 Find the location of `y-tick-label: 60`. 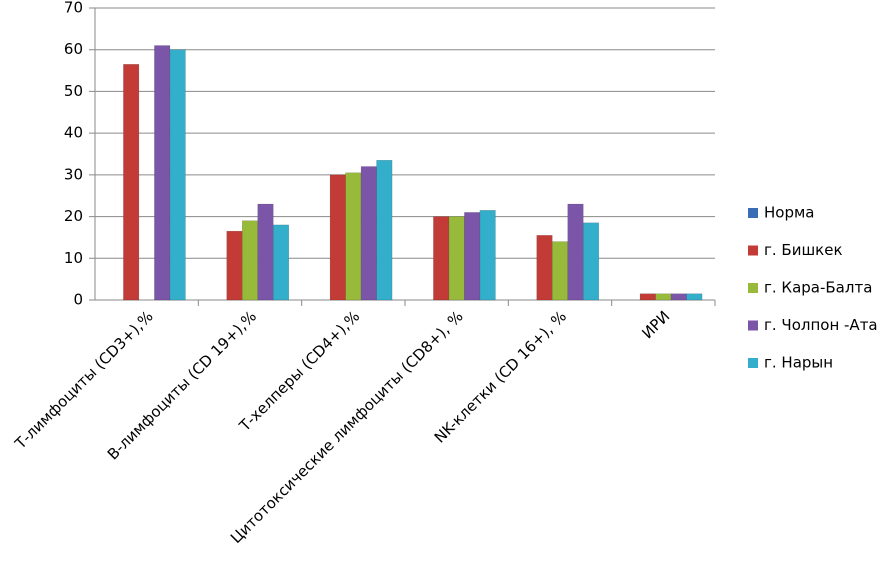

y-tick-label: 60 is located at coordinates (73, 49).